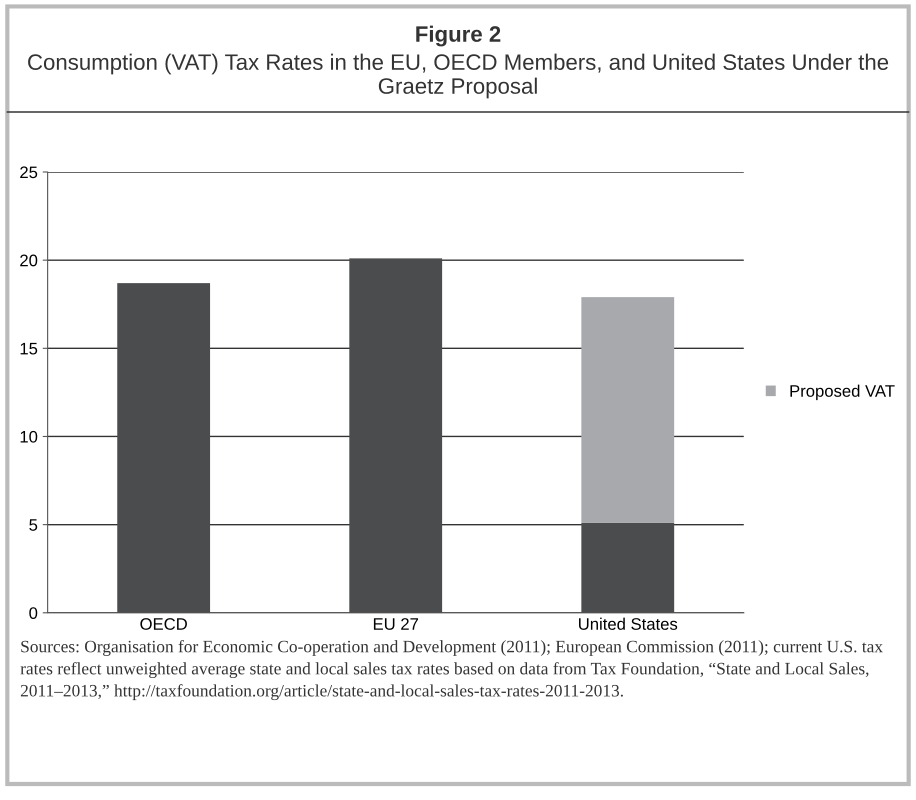 The height and width of the screenshot is (800, 916). Describe the element at coordinates (842, 392) in the screenshot. I see `legend-label: Proposed VAT` at that location.